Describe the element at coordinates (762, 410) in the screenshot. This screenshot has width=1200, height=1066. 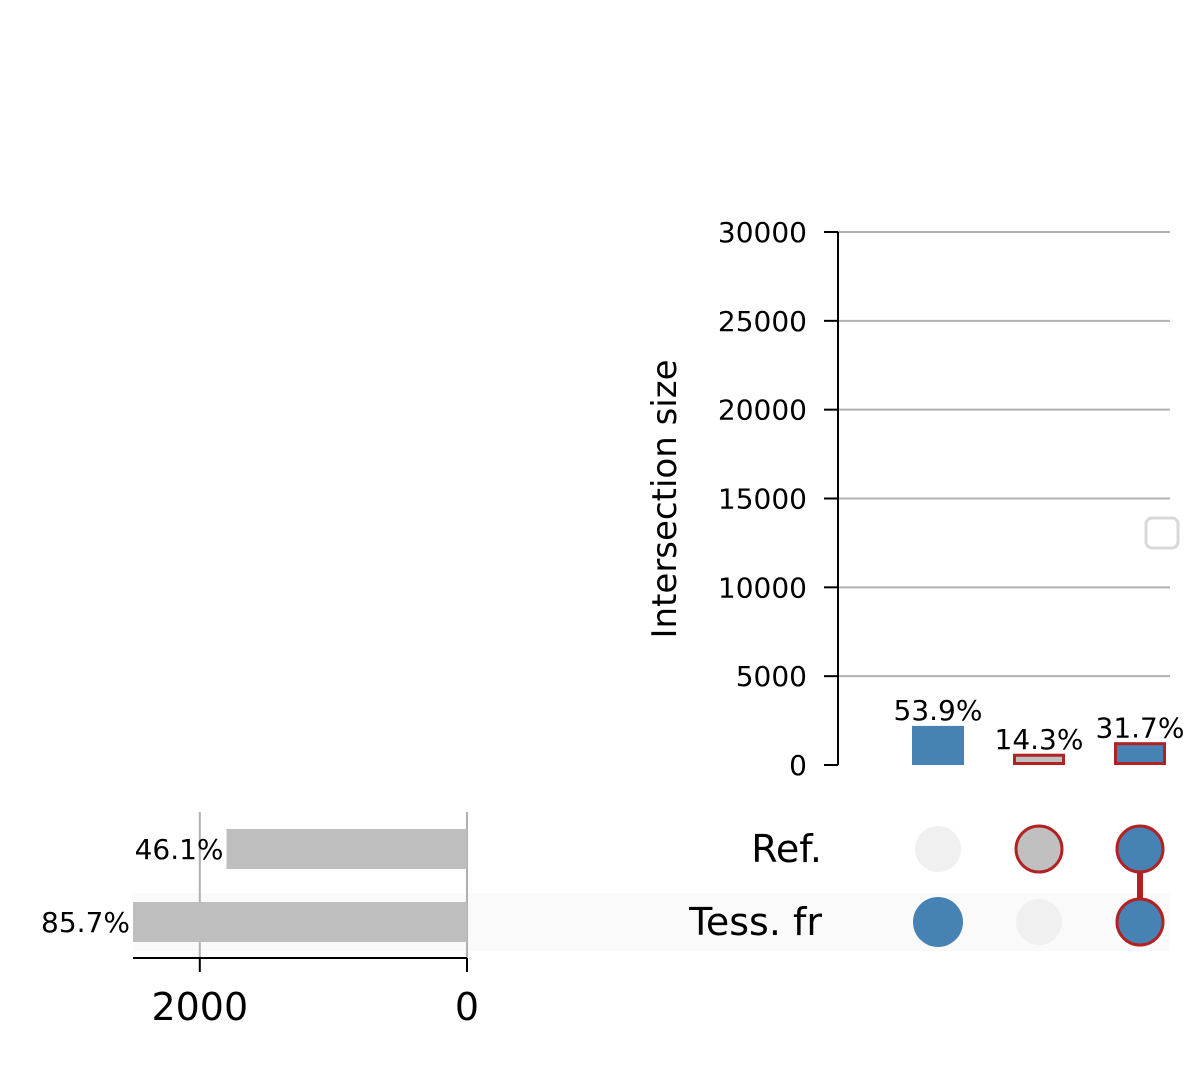
I see `y-tick-label: 20000` at that location.